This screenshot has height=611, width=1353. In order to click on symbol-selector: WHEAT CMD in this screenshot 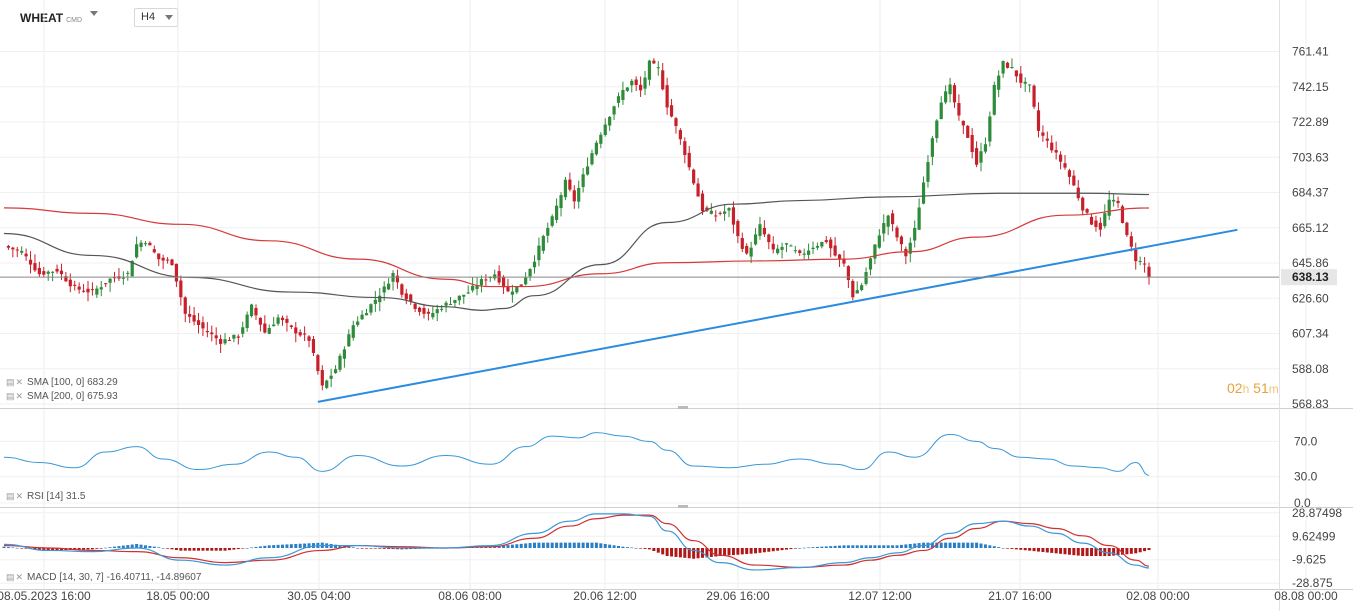, I will do `click(51, 18)`.